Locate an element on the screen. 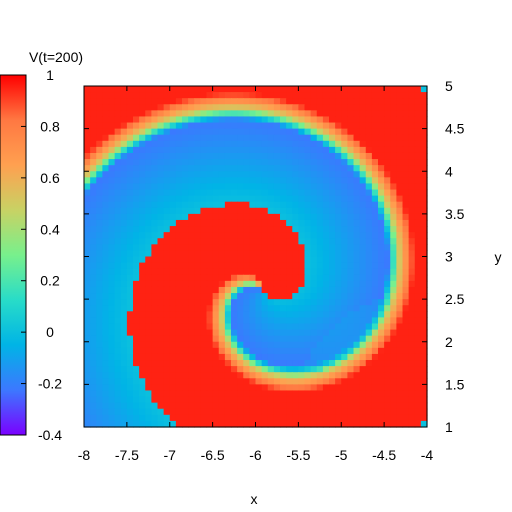  y-tick-label: 2 is located at coordinates (449, 342).